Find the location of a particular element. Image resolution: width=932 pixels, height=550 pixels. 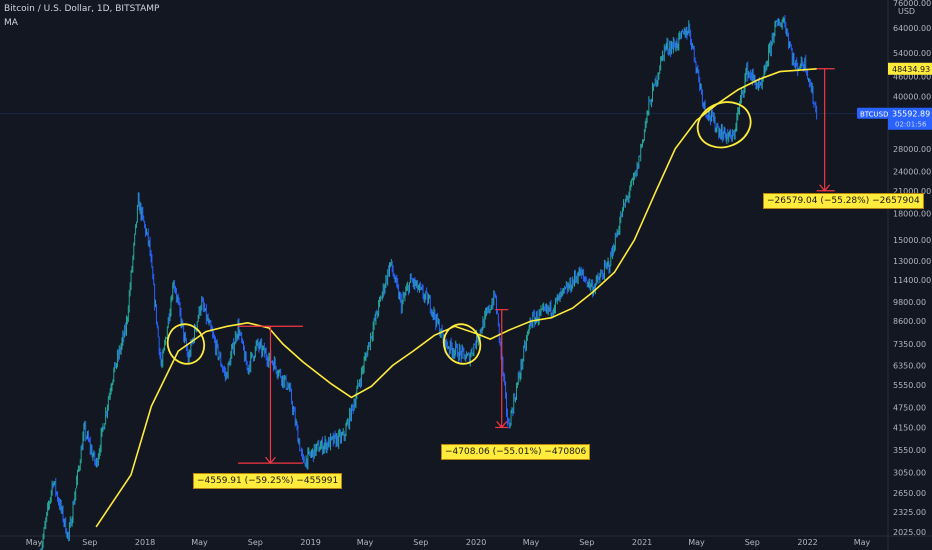

price-tick-label: 15000.00 is located at coordinates (912, 240).